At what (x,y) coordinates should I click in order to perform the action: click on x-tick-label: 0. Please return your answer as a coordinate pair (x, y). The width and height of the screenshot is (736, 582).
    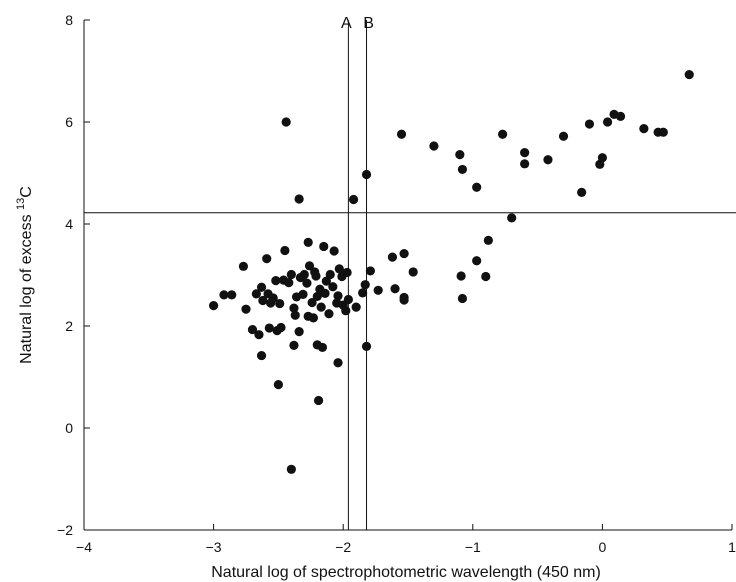
    Looking at the image, I should click on (603, 547).